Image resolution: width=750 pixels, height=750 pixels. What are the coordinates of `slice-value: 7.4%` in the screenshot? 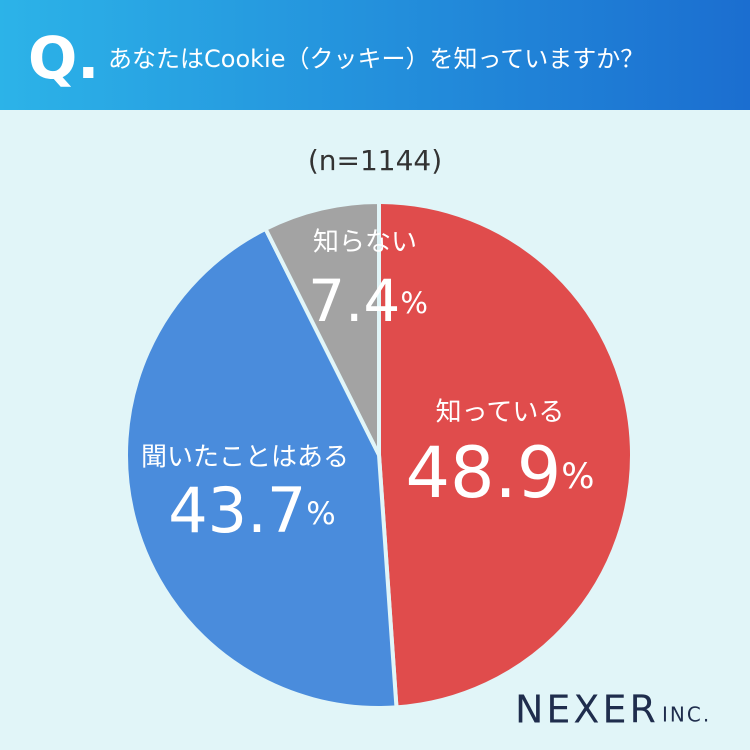 It's located at (368, 301).